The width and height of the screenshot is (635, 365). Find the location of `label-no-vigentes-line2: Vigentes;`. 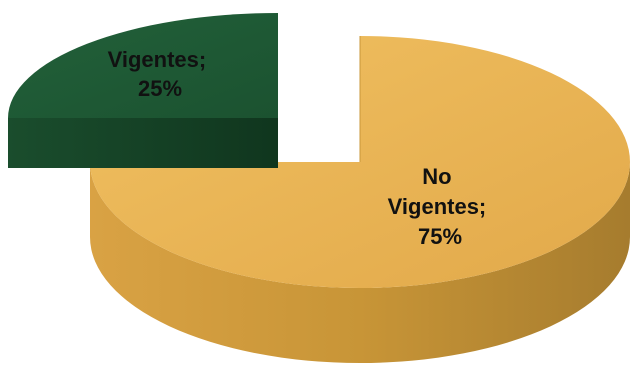

label-no-vigentes-line2: Vigentes; is located at coordinates (437, 206).